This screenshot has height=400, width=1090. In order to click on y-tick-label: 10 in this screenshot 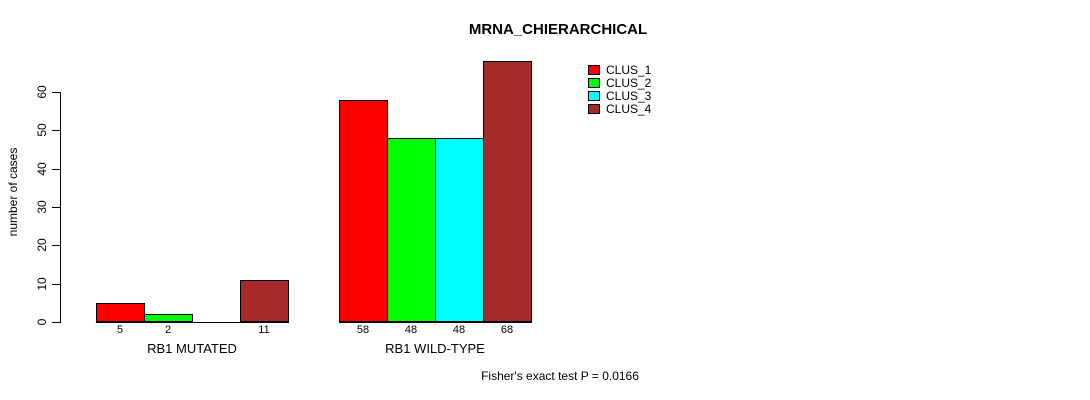, I will do `click(42, 284)`.